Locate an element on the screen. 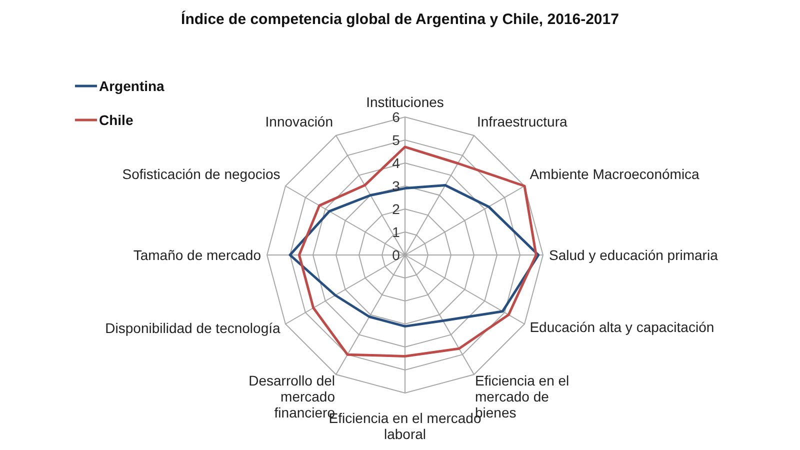 The height and width of the screenshot is (450, 800). y-tick-label: 2 is located at coordinates (396, 208).